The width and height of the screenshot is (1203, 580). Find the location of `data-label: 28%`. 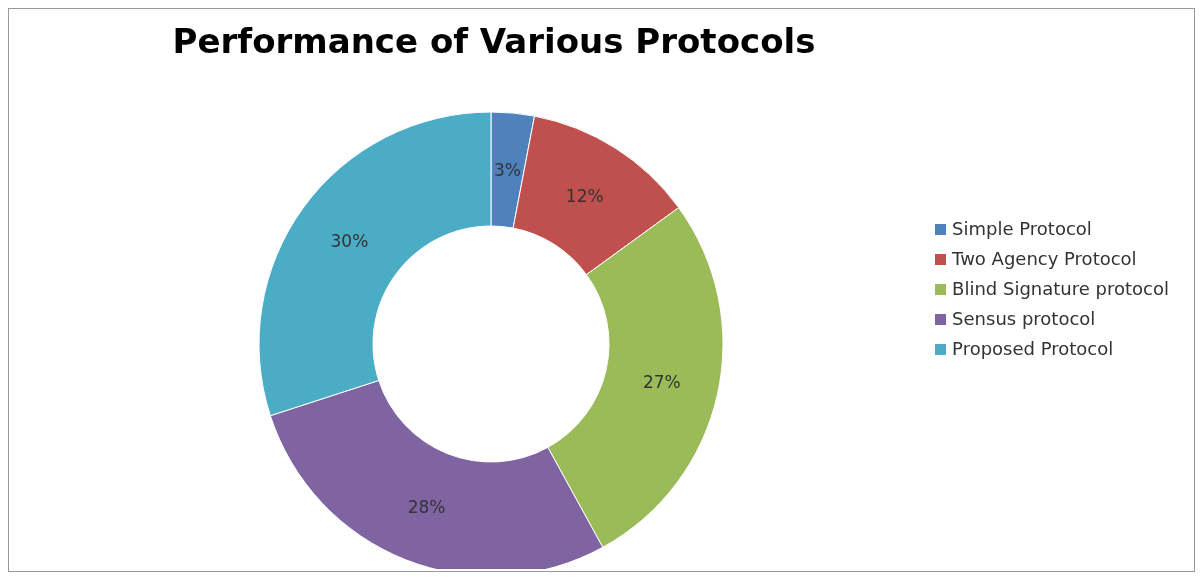

data-label: 28% is located at coordinates (426, 506).